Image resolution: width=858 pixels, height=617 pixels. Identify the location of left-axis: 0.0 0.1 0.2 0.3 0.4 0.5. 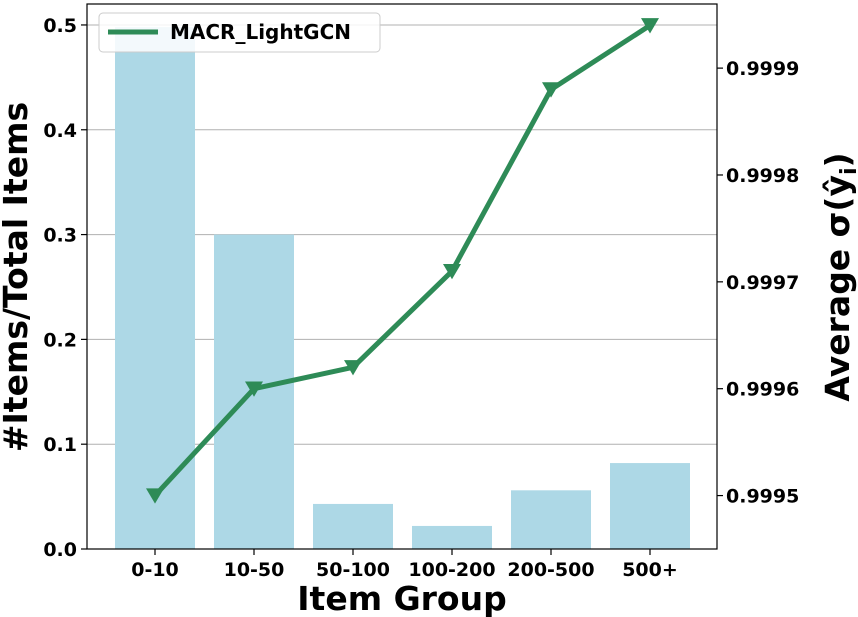
(65, 288).